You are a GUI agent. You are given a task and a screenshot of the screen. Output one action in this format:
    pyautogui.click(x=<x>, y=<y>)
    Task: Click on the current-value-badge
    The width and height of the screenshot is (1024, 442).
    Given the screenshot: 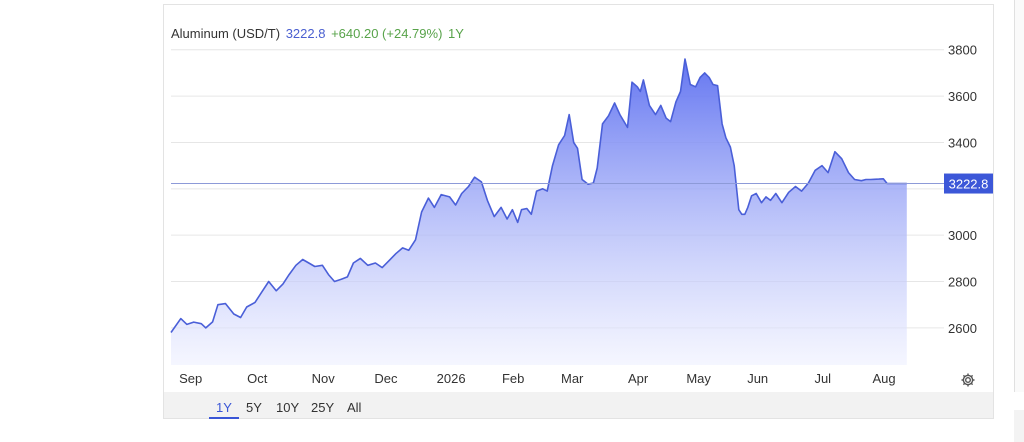 What is the action you would take?
    pyautogui.click(x=968, y=183)
    